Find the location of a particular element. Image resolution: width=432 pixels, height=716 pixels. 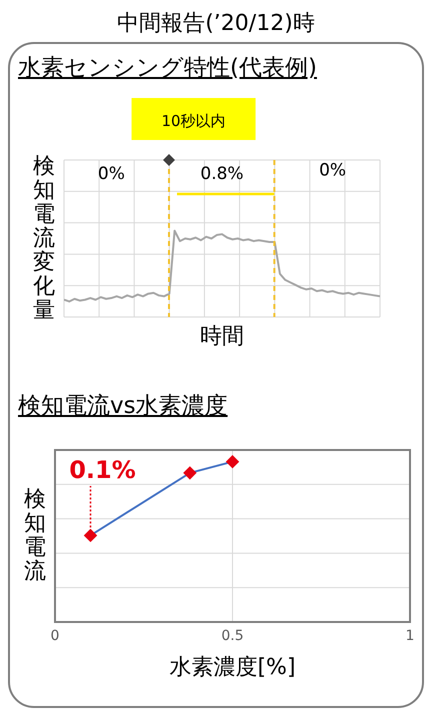

x-axis-title: 時間 is located at coordinates (222, 337).